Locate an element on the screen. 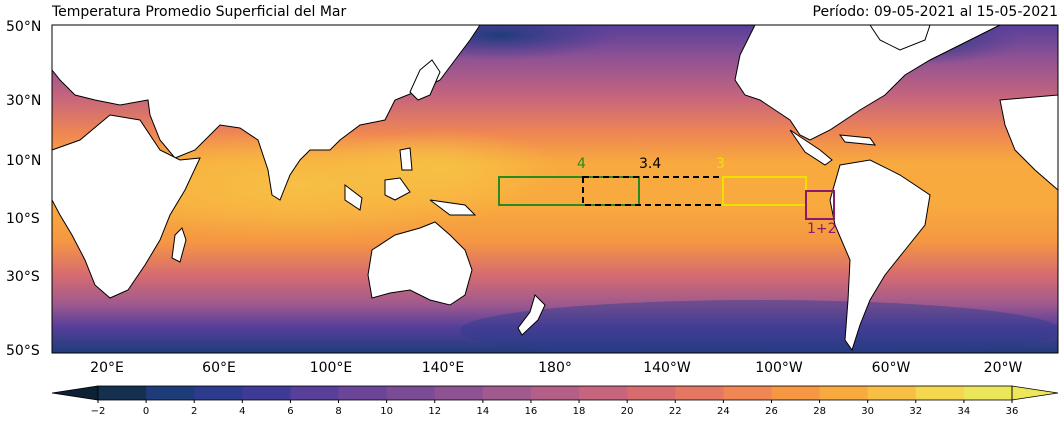 This screenshot has width=1064, height=426. colorbar-extend-low is located at coordinates (75, 393).